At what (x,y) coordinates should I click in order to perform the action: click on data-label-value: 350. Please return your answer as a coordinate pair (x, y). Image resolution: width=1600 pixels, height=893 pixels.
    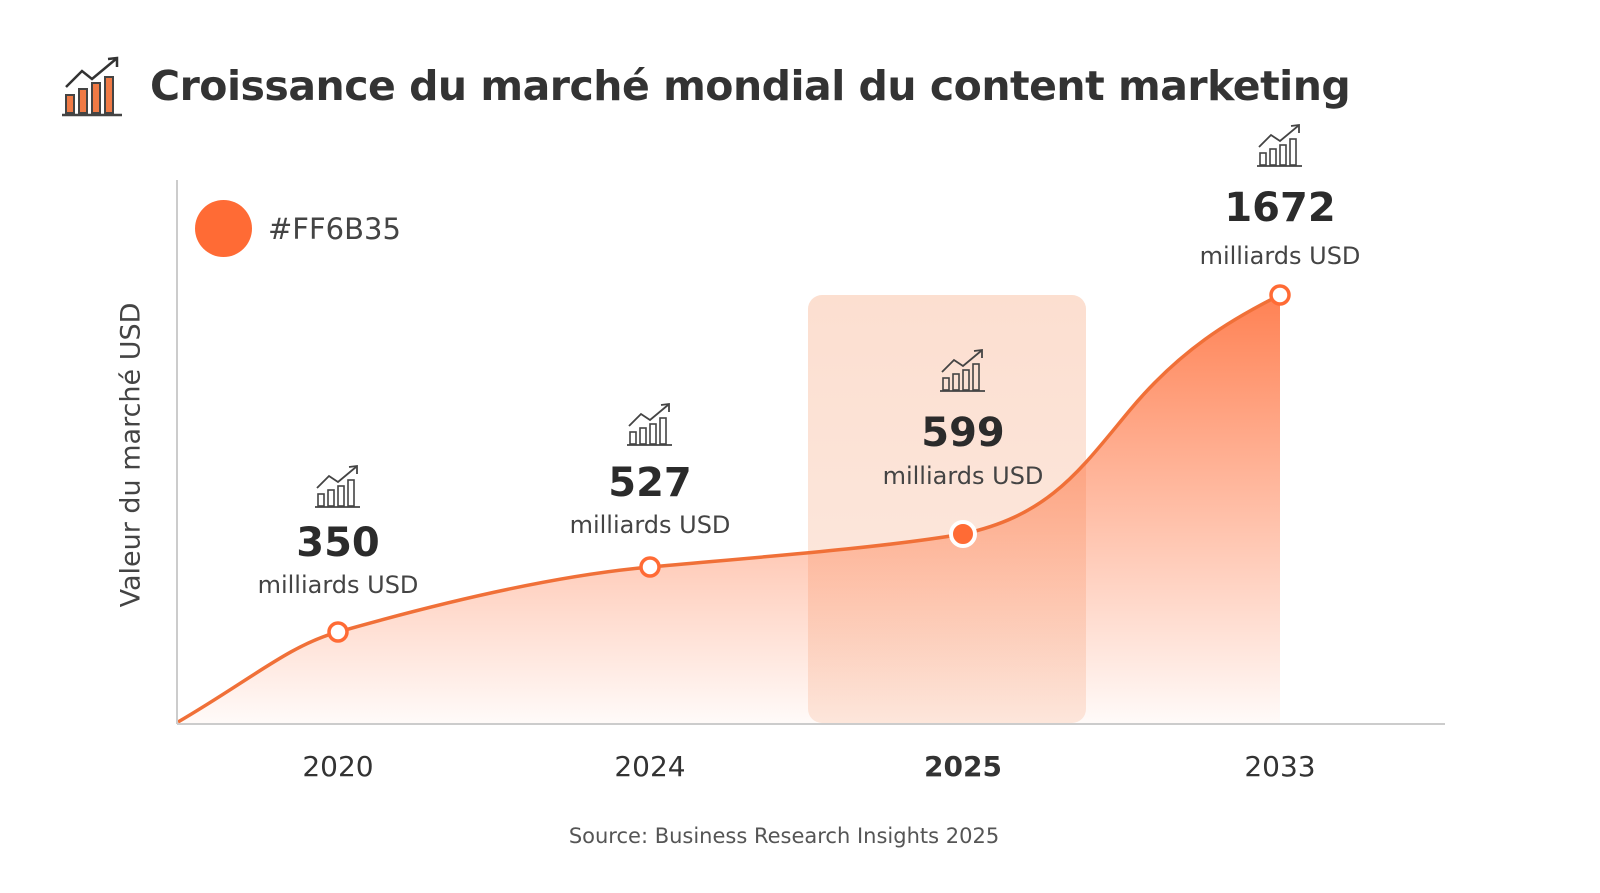
    Looking at the image, I should click on (338, 543).